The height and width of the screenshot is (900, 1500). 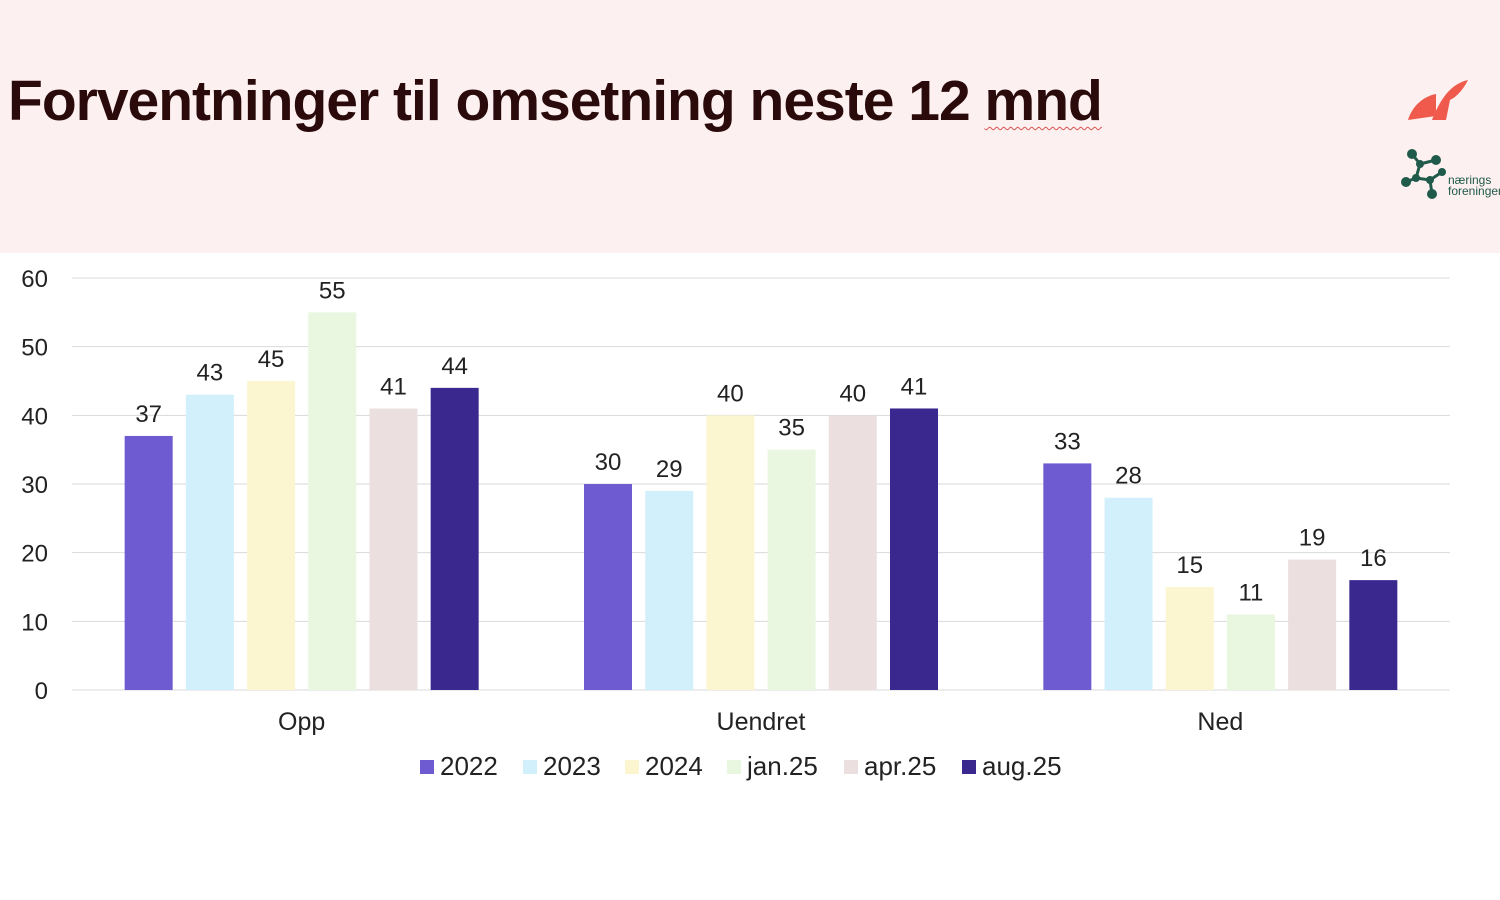 I want to click on legend-label: 2023, so click(x=572, y=766).